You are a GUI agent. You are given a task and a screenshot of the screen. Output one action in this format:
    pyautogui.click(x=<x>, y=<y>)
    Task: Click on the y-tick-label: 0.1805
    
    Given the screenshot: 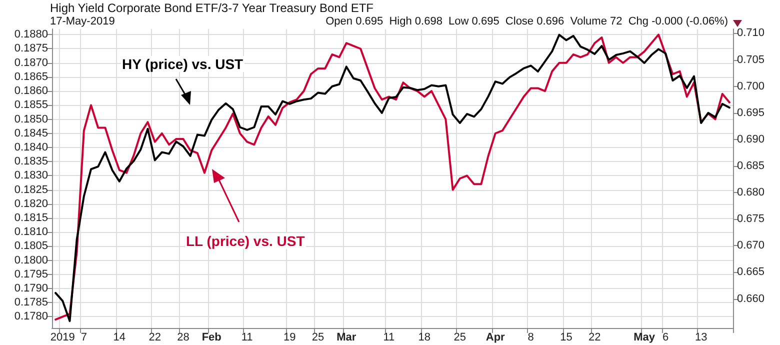 What is the action you would take?
    pyautogui.click(x=31, y=246)
    